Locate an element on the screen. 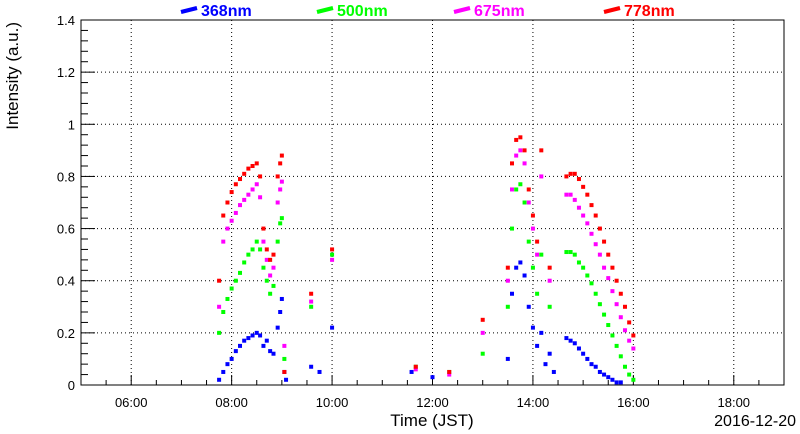 The width and height of the screenshot is (800, 434). legend-label: 778nm is located at coordinates (649, 11).